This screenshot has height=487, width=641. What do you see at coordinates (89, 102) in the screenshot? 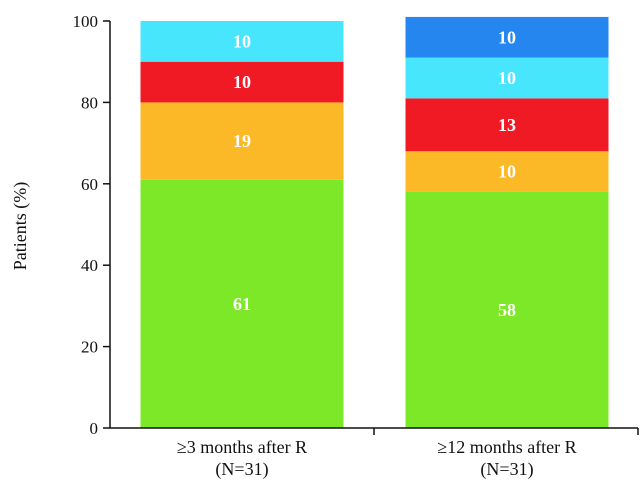
I see `y-tick-label: 80` at bounding box center [89, 102].